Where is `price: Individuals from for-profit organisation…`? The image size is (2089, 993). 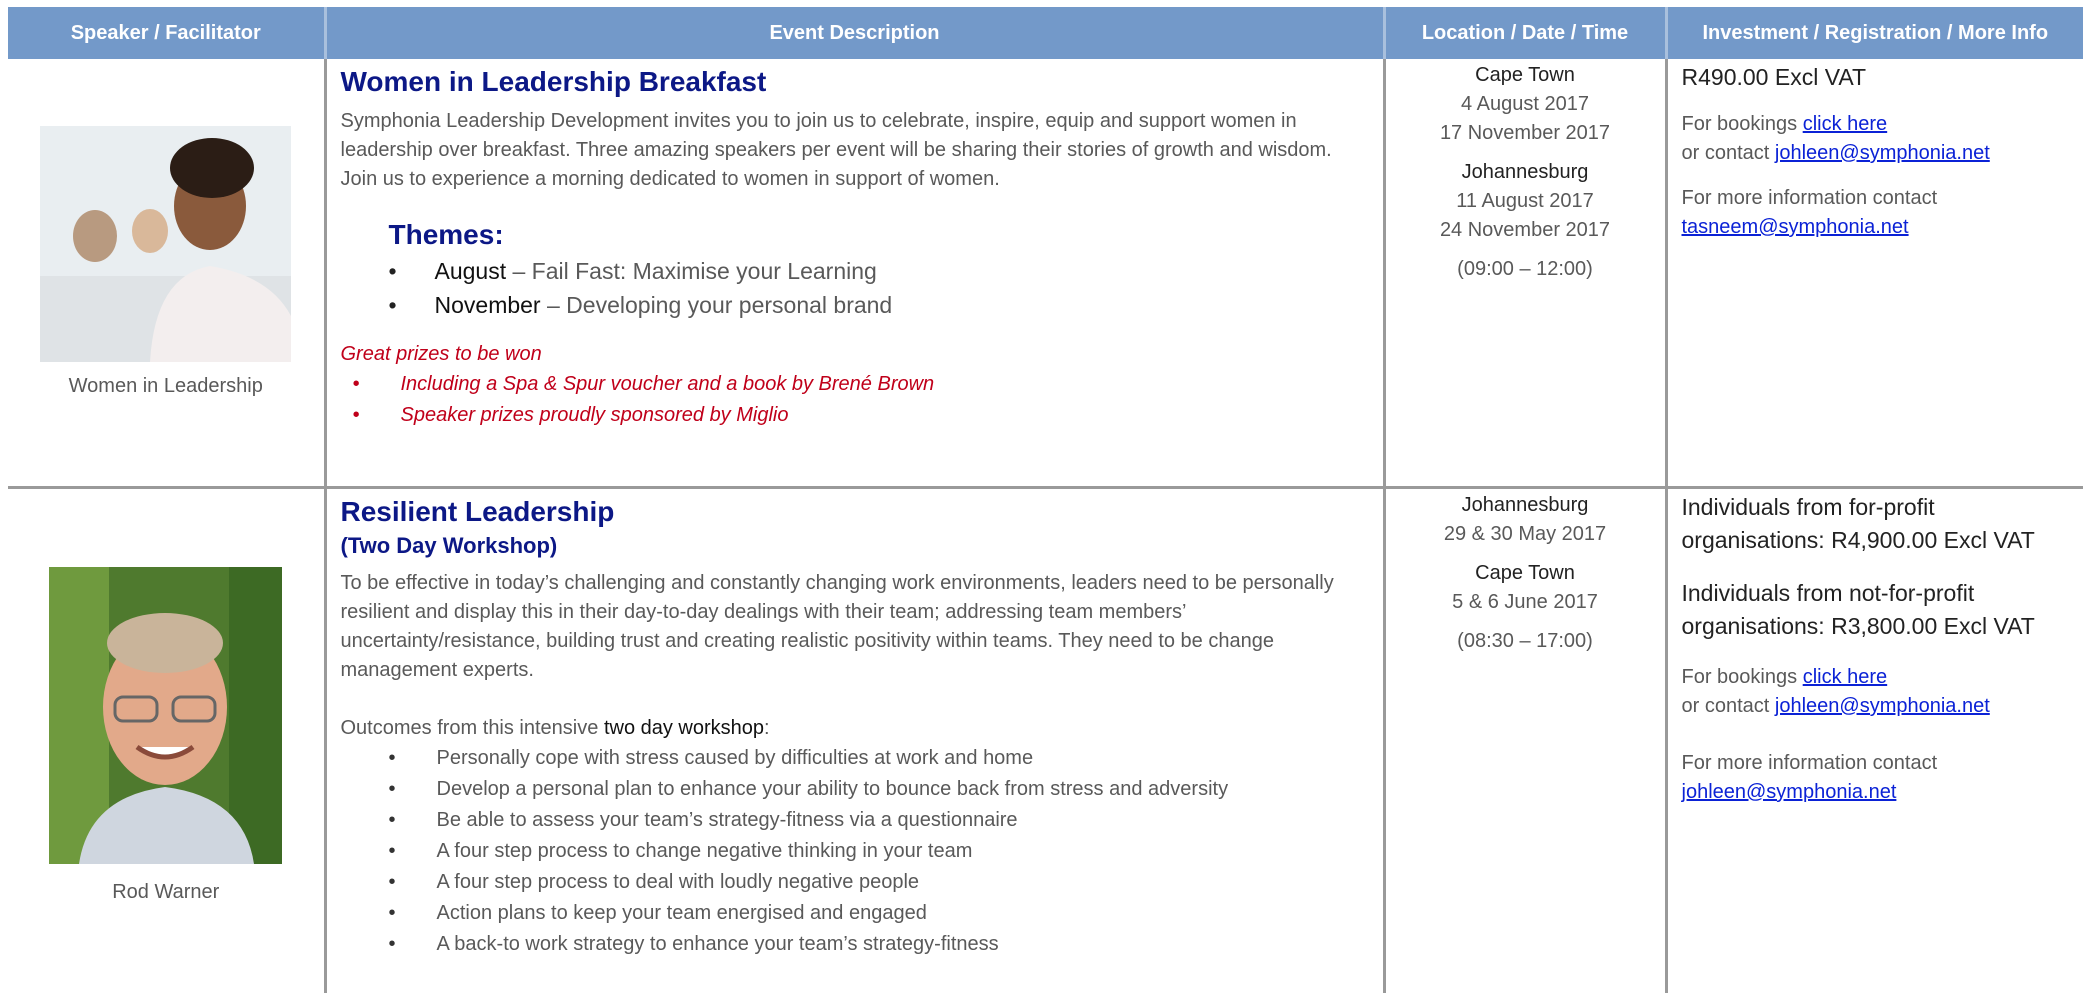 price: Individuals from for-profit organisation… is located at coordinates (1876, 524).